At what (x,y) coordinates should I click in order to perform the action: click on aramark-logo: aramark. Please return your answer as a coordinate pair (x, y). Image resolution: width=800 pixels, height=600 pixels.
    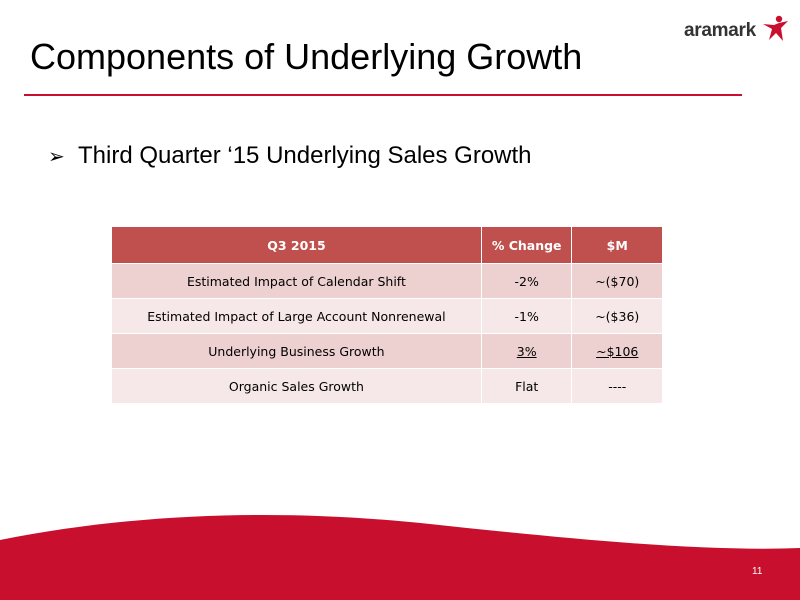
    Looking at the image, I should click on (739, 29).